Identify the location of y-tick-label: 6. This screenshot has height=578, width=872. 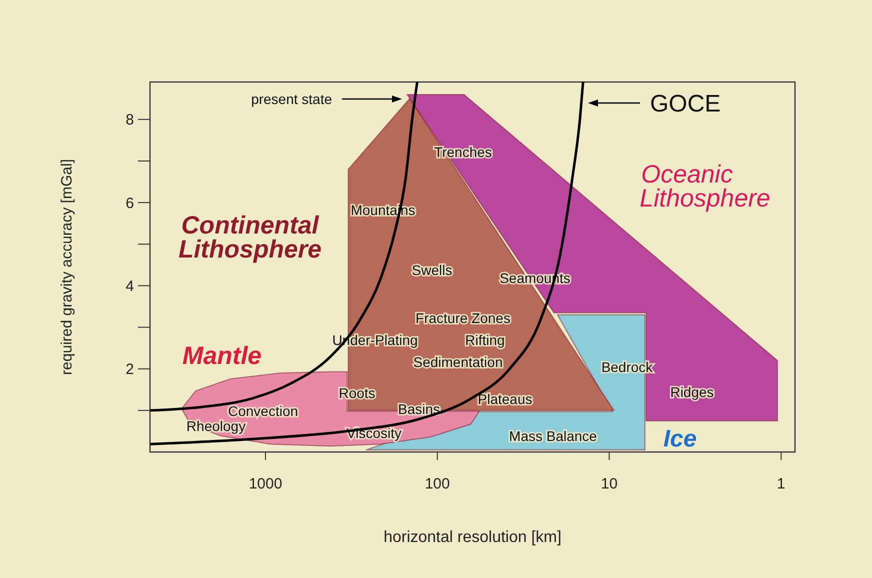
(130, 203).